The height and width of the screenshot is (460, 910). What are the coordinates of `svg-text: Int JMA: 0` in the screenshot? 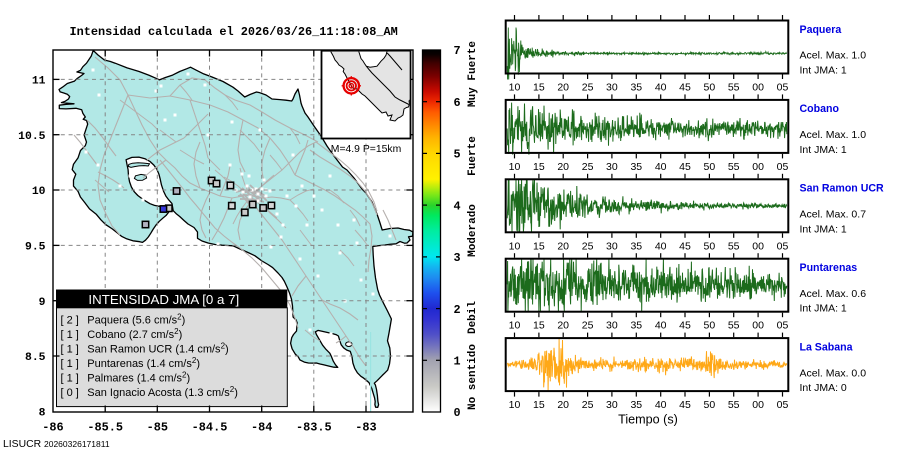 It's located at (823, 388).